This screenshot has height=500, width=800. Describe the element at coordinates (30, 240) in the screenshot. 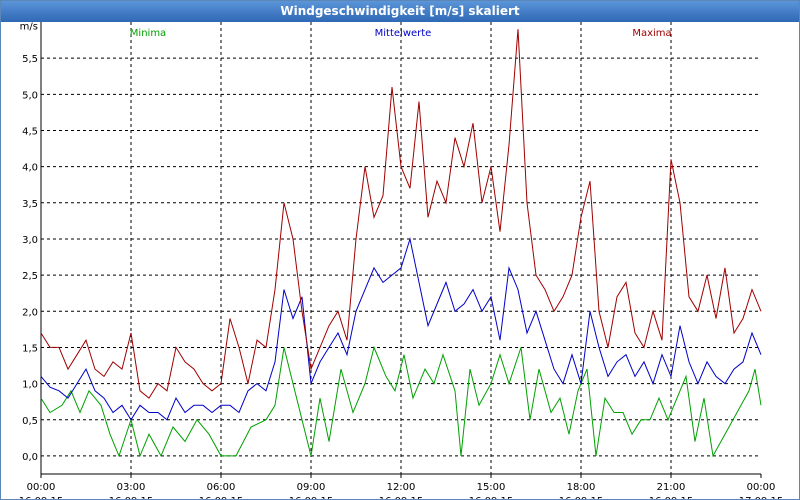

I see `y-tick-label: 3,0` at that location.